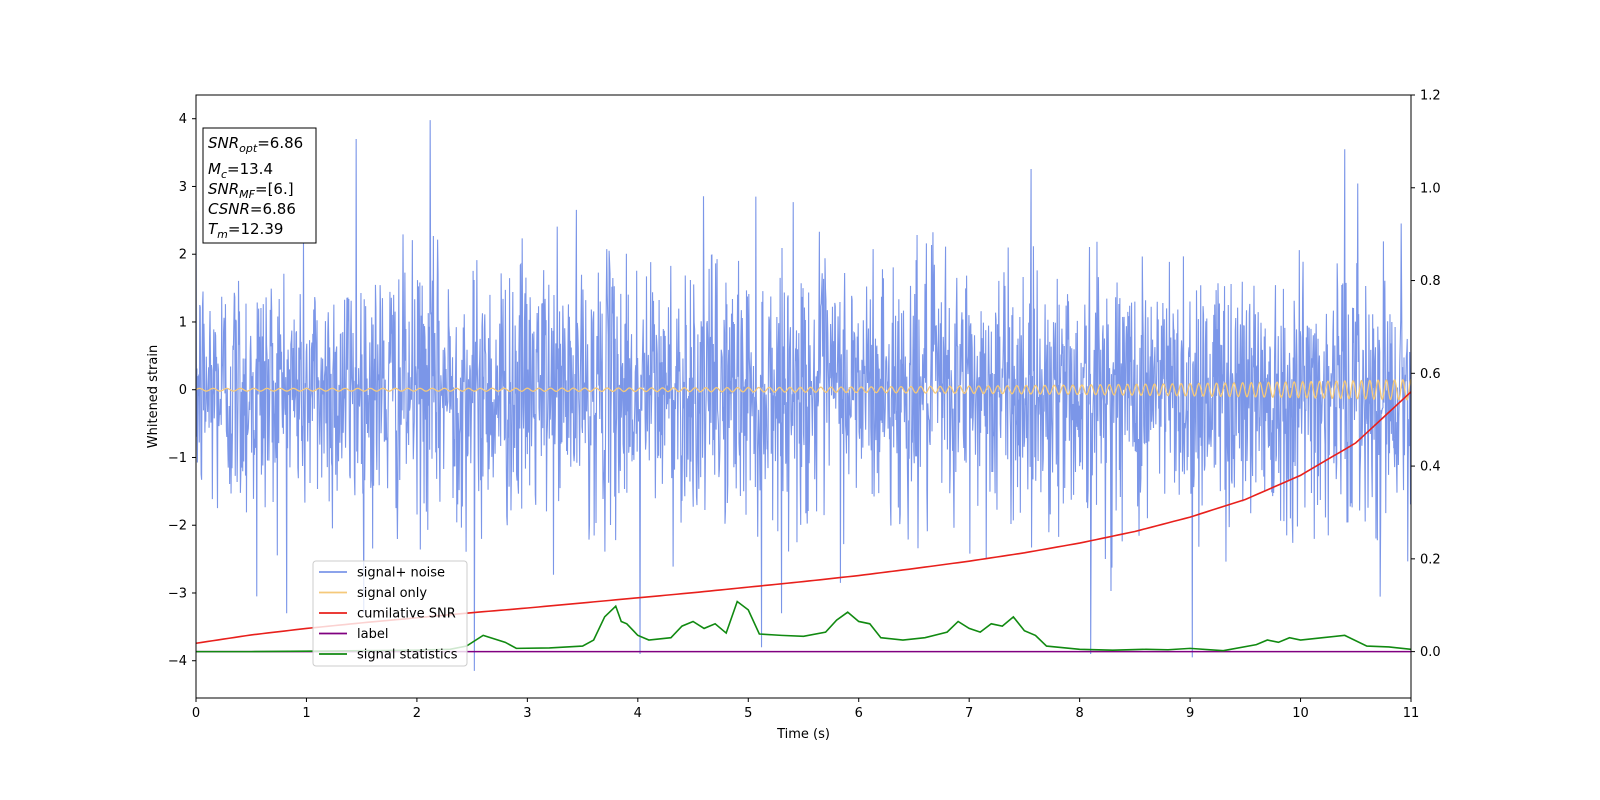  Describe the element at coordinates (196, 713) in the screenshot. I see `x-tick-label: 0` at that location.